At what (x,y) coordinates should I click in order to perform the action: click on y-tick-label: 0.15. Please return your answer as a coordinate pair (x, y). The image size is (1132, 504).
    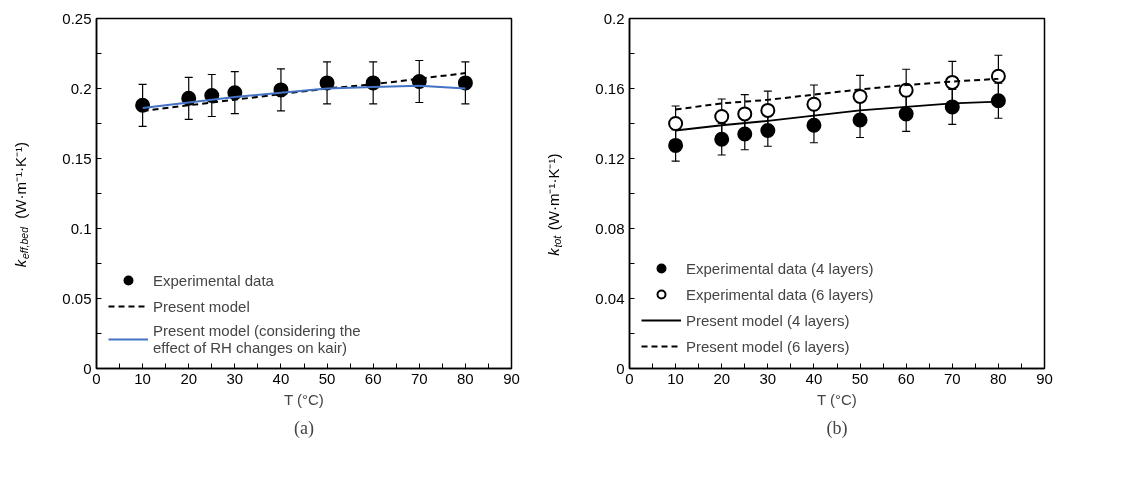
    Looking at the image, I should click on (77, 158).